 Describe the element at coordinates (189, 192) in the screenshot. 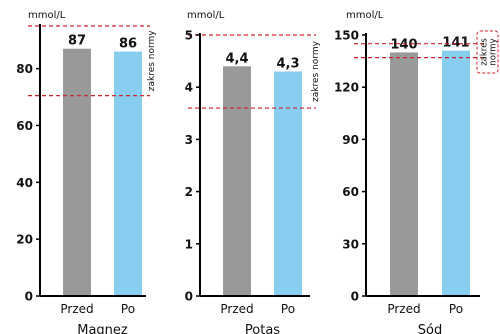

I see `y-tick-label: 2` at that location.